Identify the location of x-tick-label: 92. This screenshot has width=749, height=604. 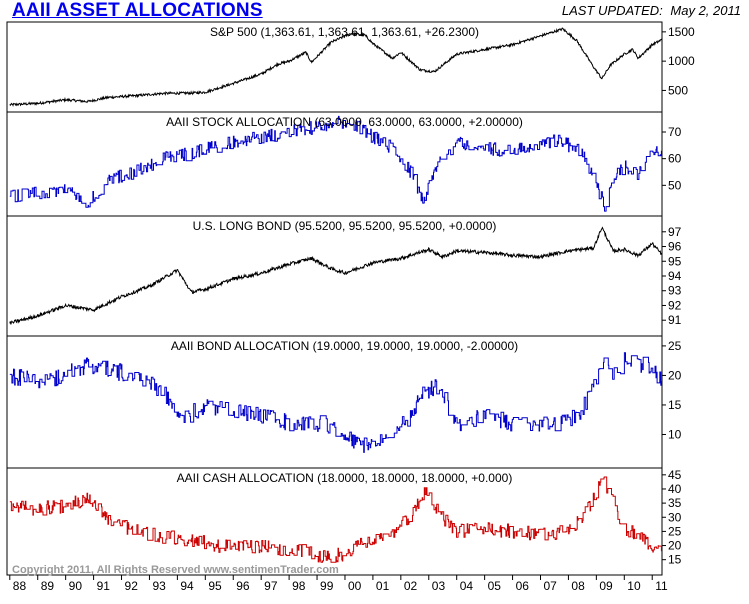
(132, 586).